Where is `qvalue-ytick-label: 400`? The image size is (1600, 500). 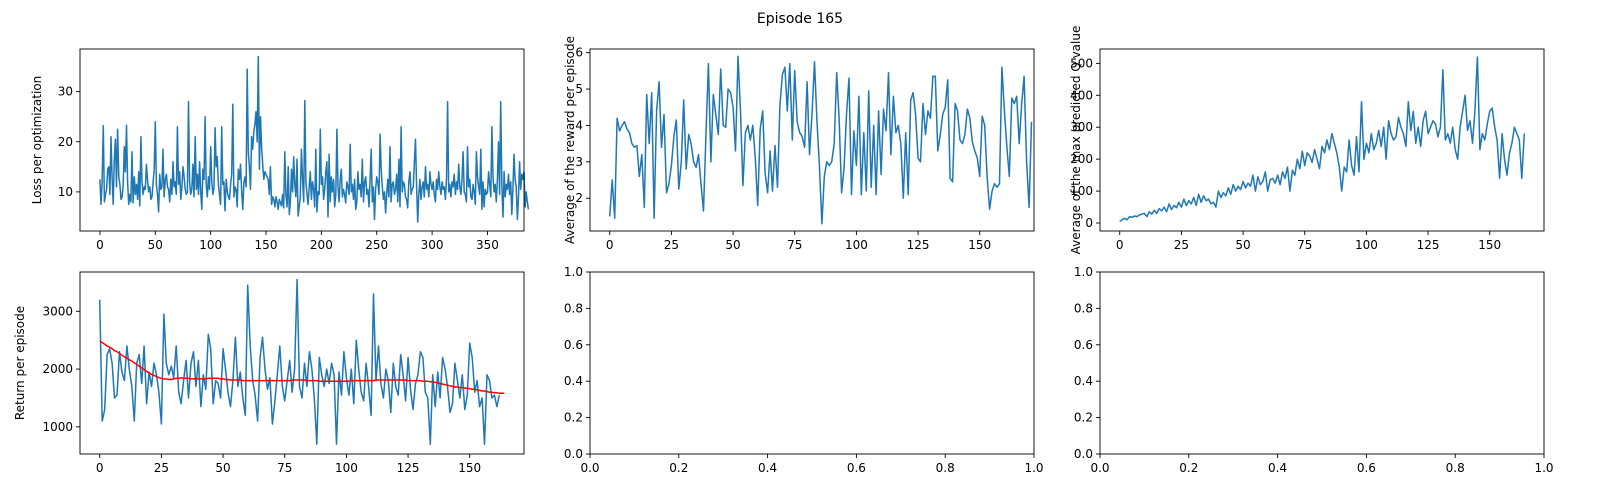 qvalue-ytick-label: 400 is located at coordinates (1081, 95).